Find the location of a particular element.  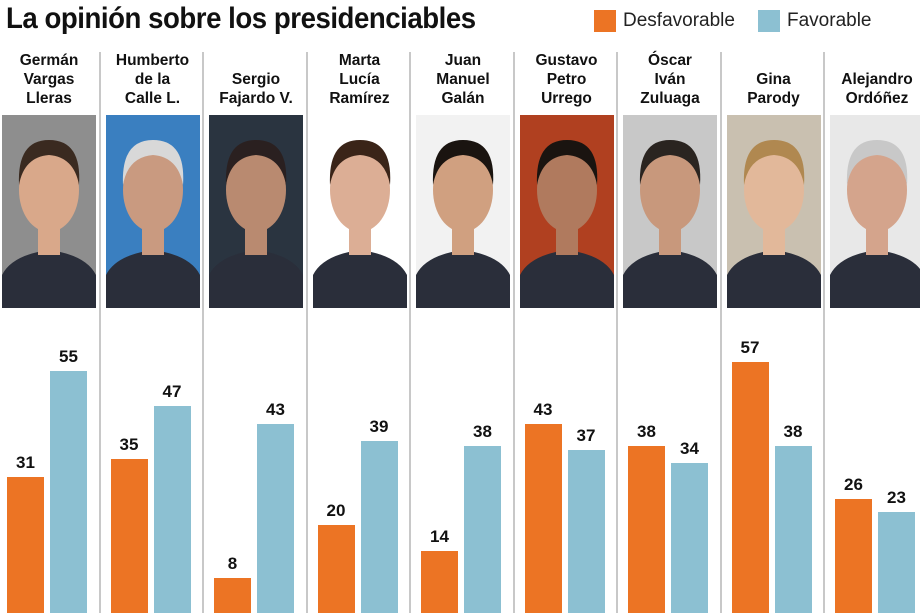

legend-label: Desfavorable is located at coordinates (679, 20).